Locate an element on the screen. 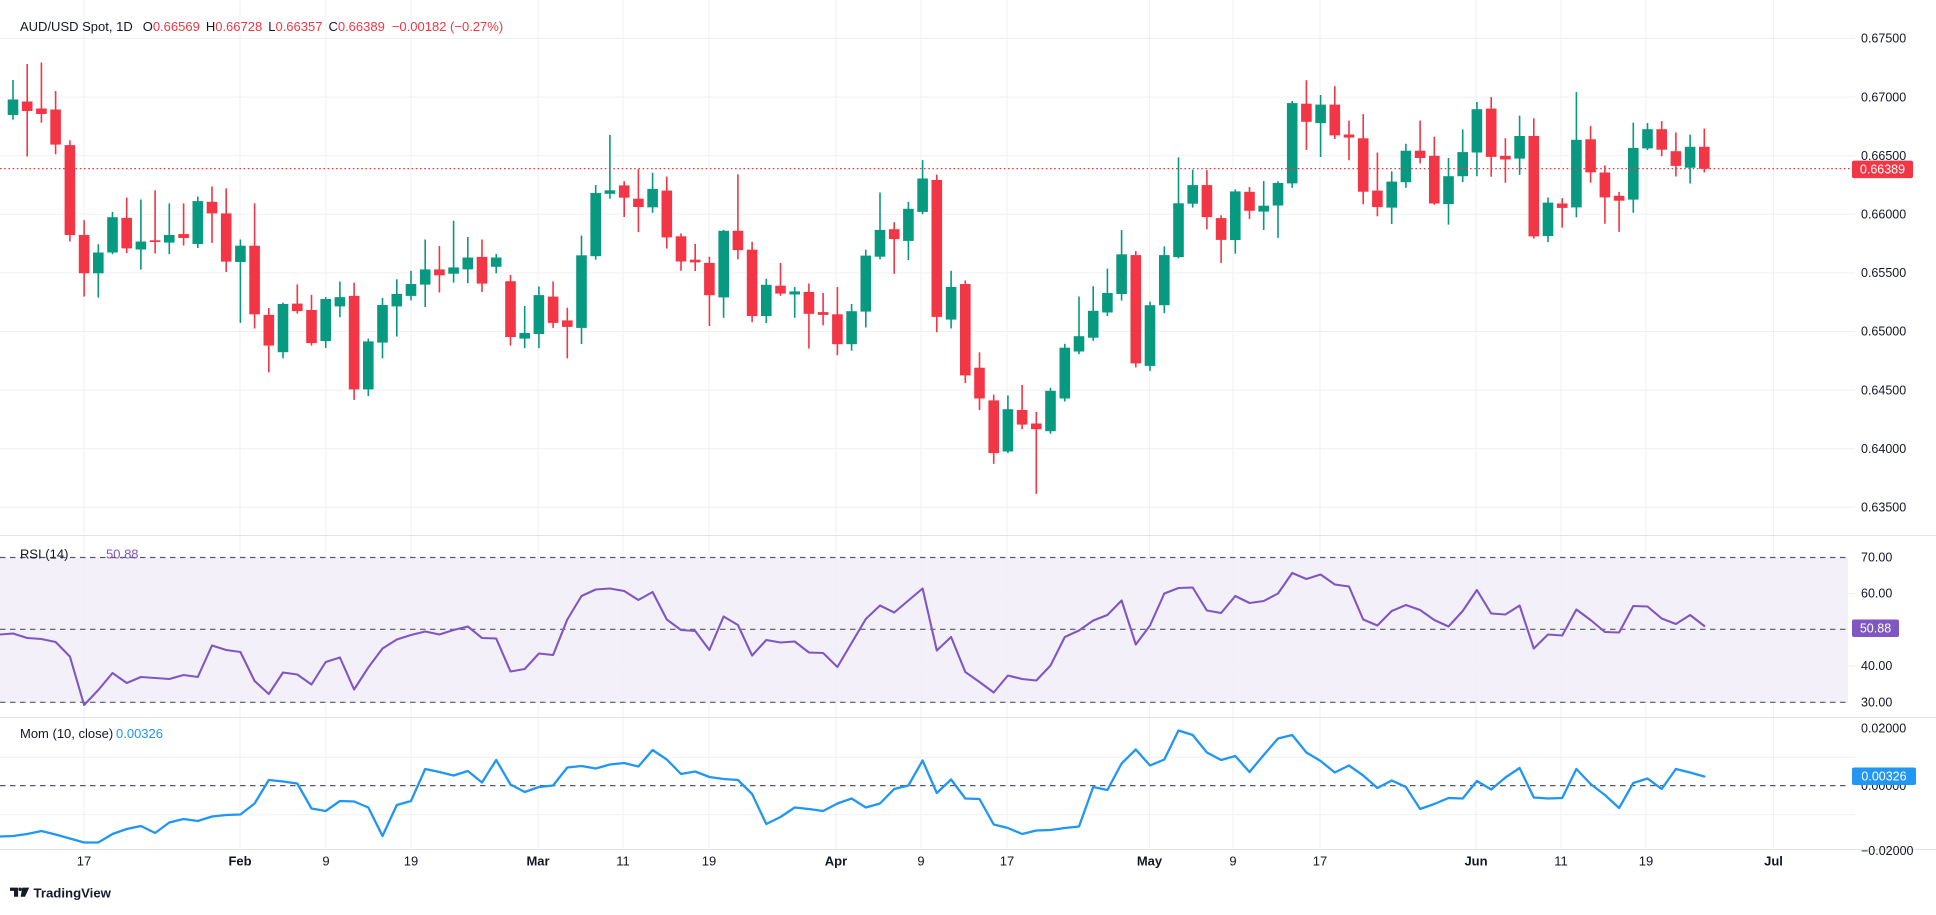 Image resolution: width=1936 pixels, height=915 pixels. svg-text: 30.00 is located at coordinates (1876, 703).